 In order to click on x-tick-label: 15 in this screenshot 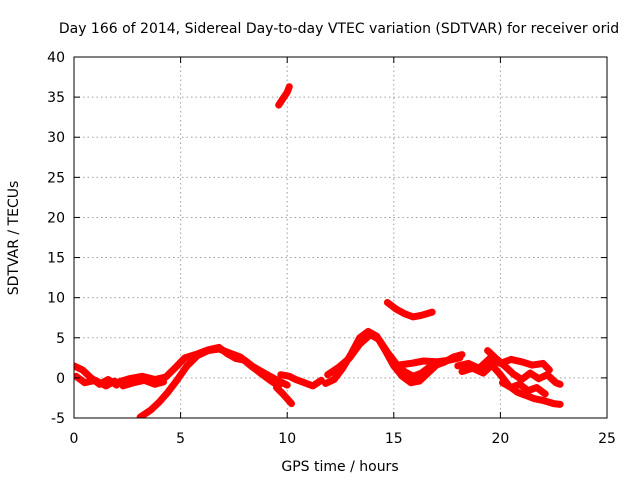, I will do `click(394, 439)`.